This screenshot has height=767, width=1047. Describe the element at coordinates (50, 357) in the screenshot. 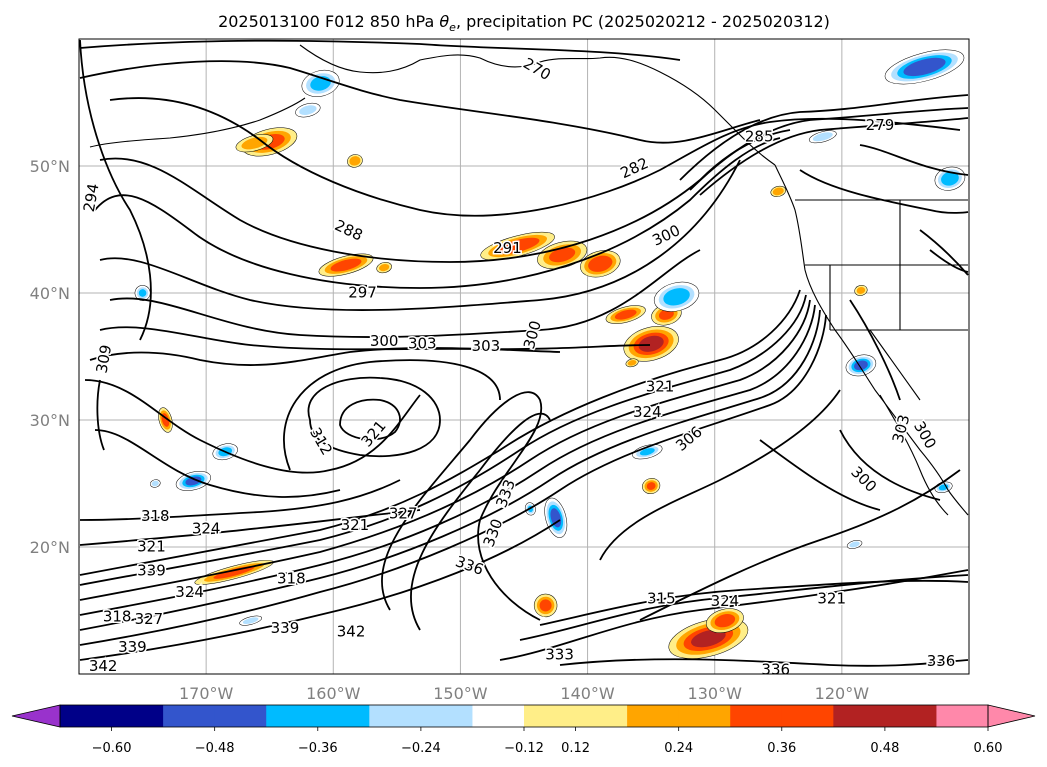

I see `latitude-tick-labels: 20°N 30°N 40°N 50°N` at that location.